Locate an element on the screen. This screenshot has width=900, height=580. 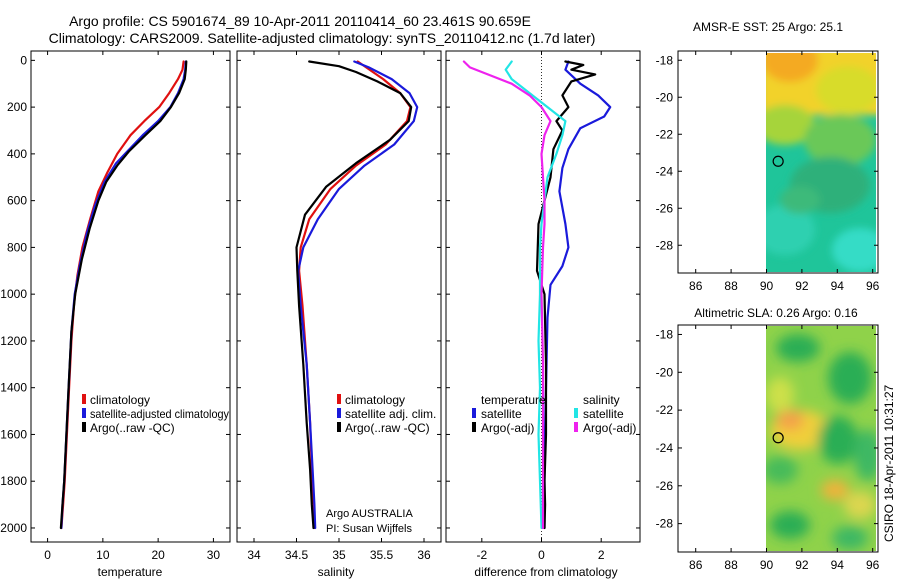
y-tick-label: 2000 is located at coordinates (13, 528).